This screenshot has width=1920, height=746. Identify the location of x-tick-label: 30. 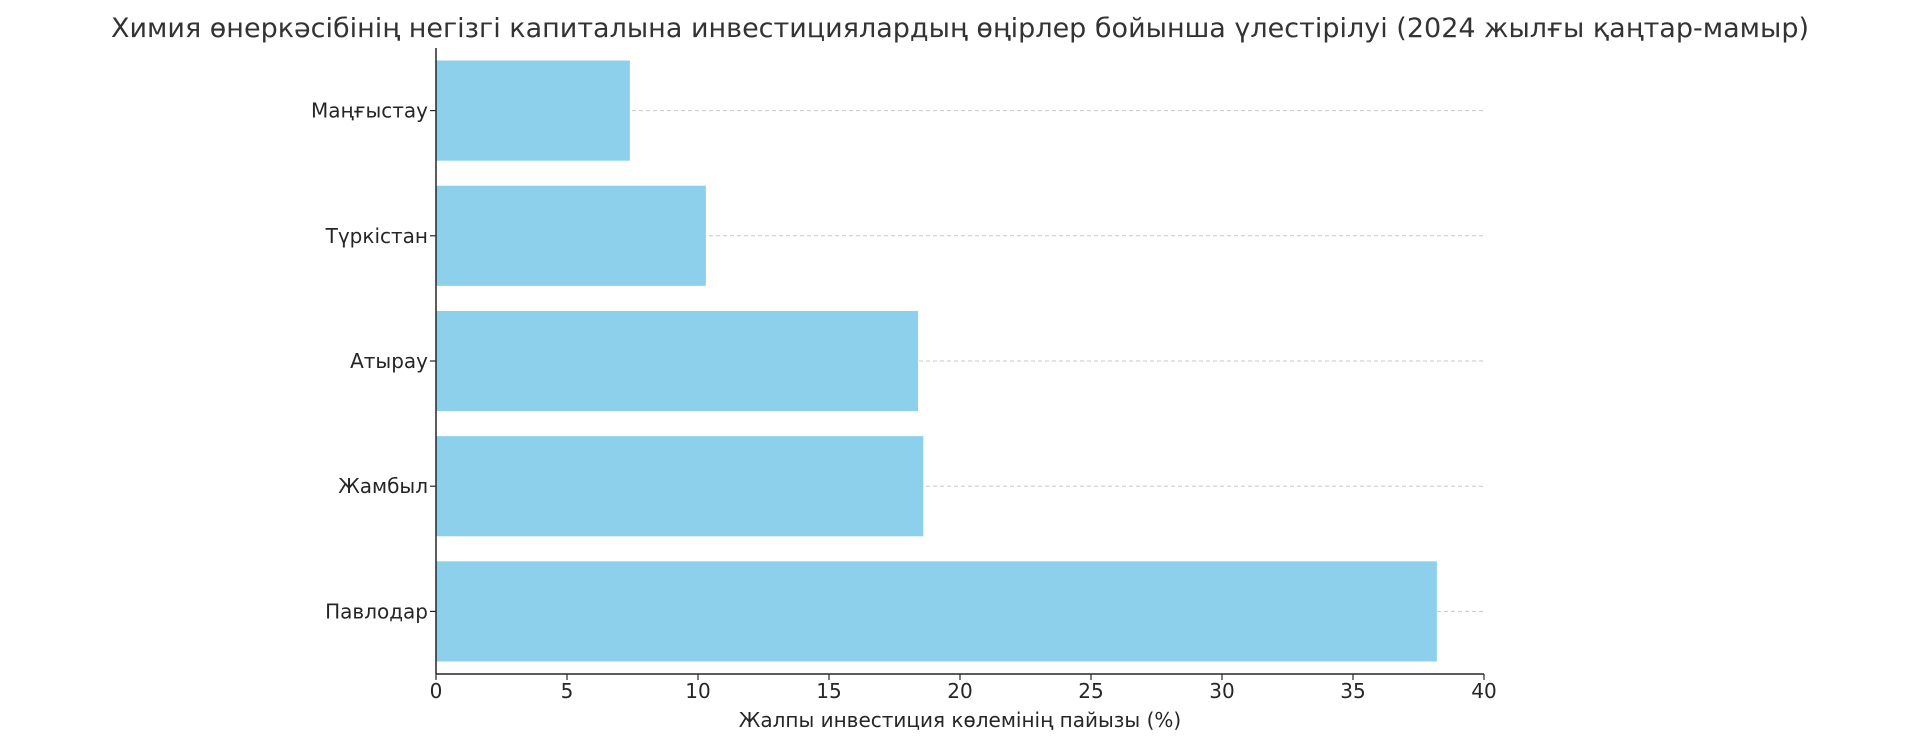
(1221, 691).